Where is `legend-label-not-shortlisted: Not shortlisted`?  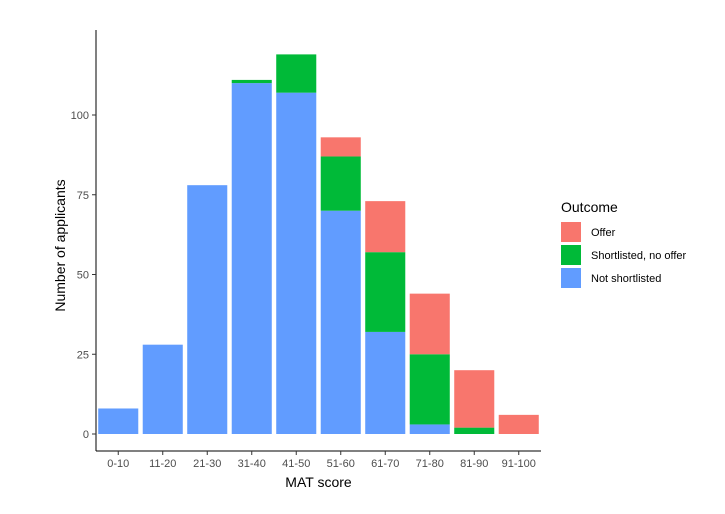
legend-label-not-shortlisted: Not shortlisted is located at coordinates (626, 279).